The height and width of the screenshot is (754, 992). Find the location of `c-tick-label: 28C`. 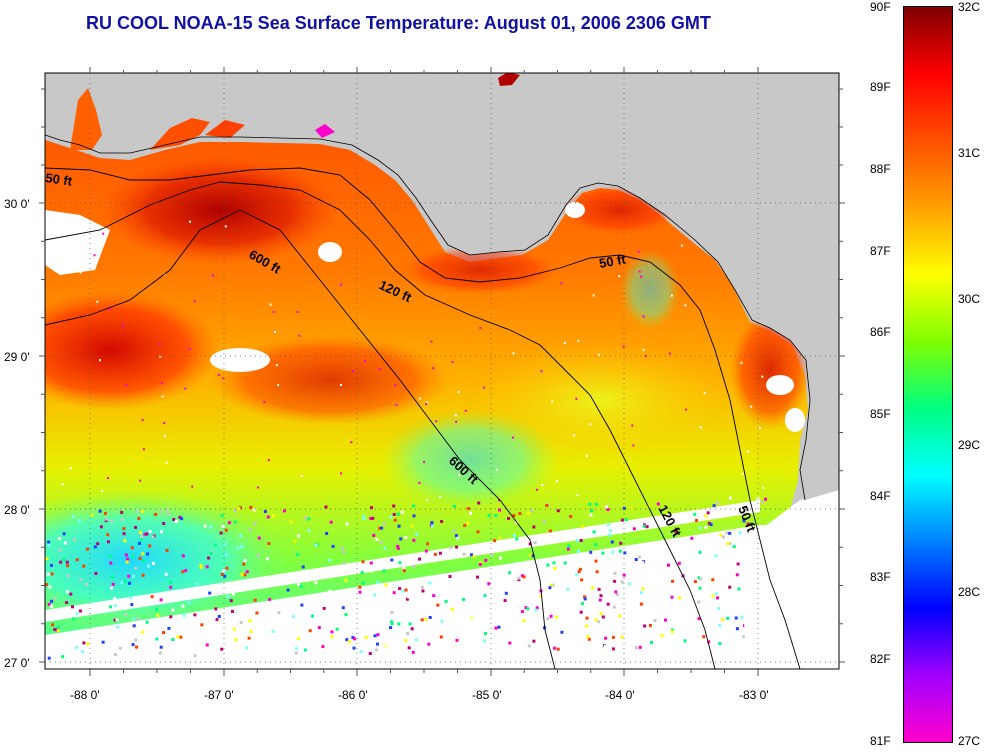

c-tick-label: 28C is located at coordinates (969, 592).